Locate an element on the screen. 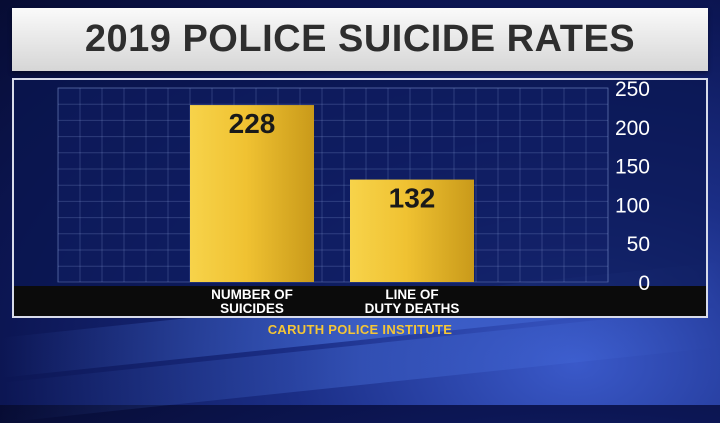 The image size is (720, 423). chart-title: 2019 POLICE SUICIDE RATES is located at coordinates (360, 39).